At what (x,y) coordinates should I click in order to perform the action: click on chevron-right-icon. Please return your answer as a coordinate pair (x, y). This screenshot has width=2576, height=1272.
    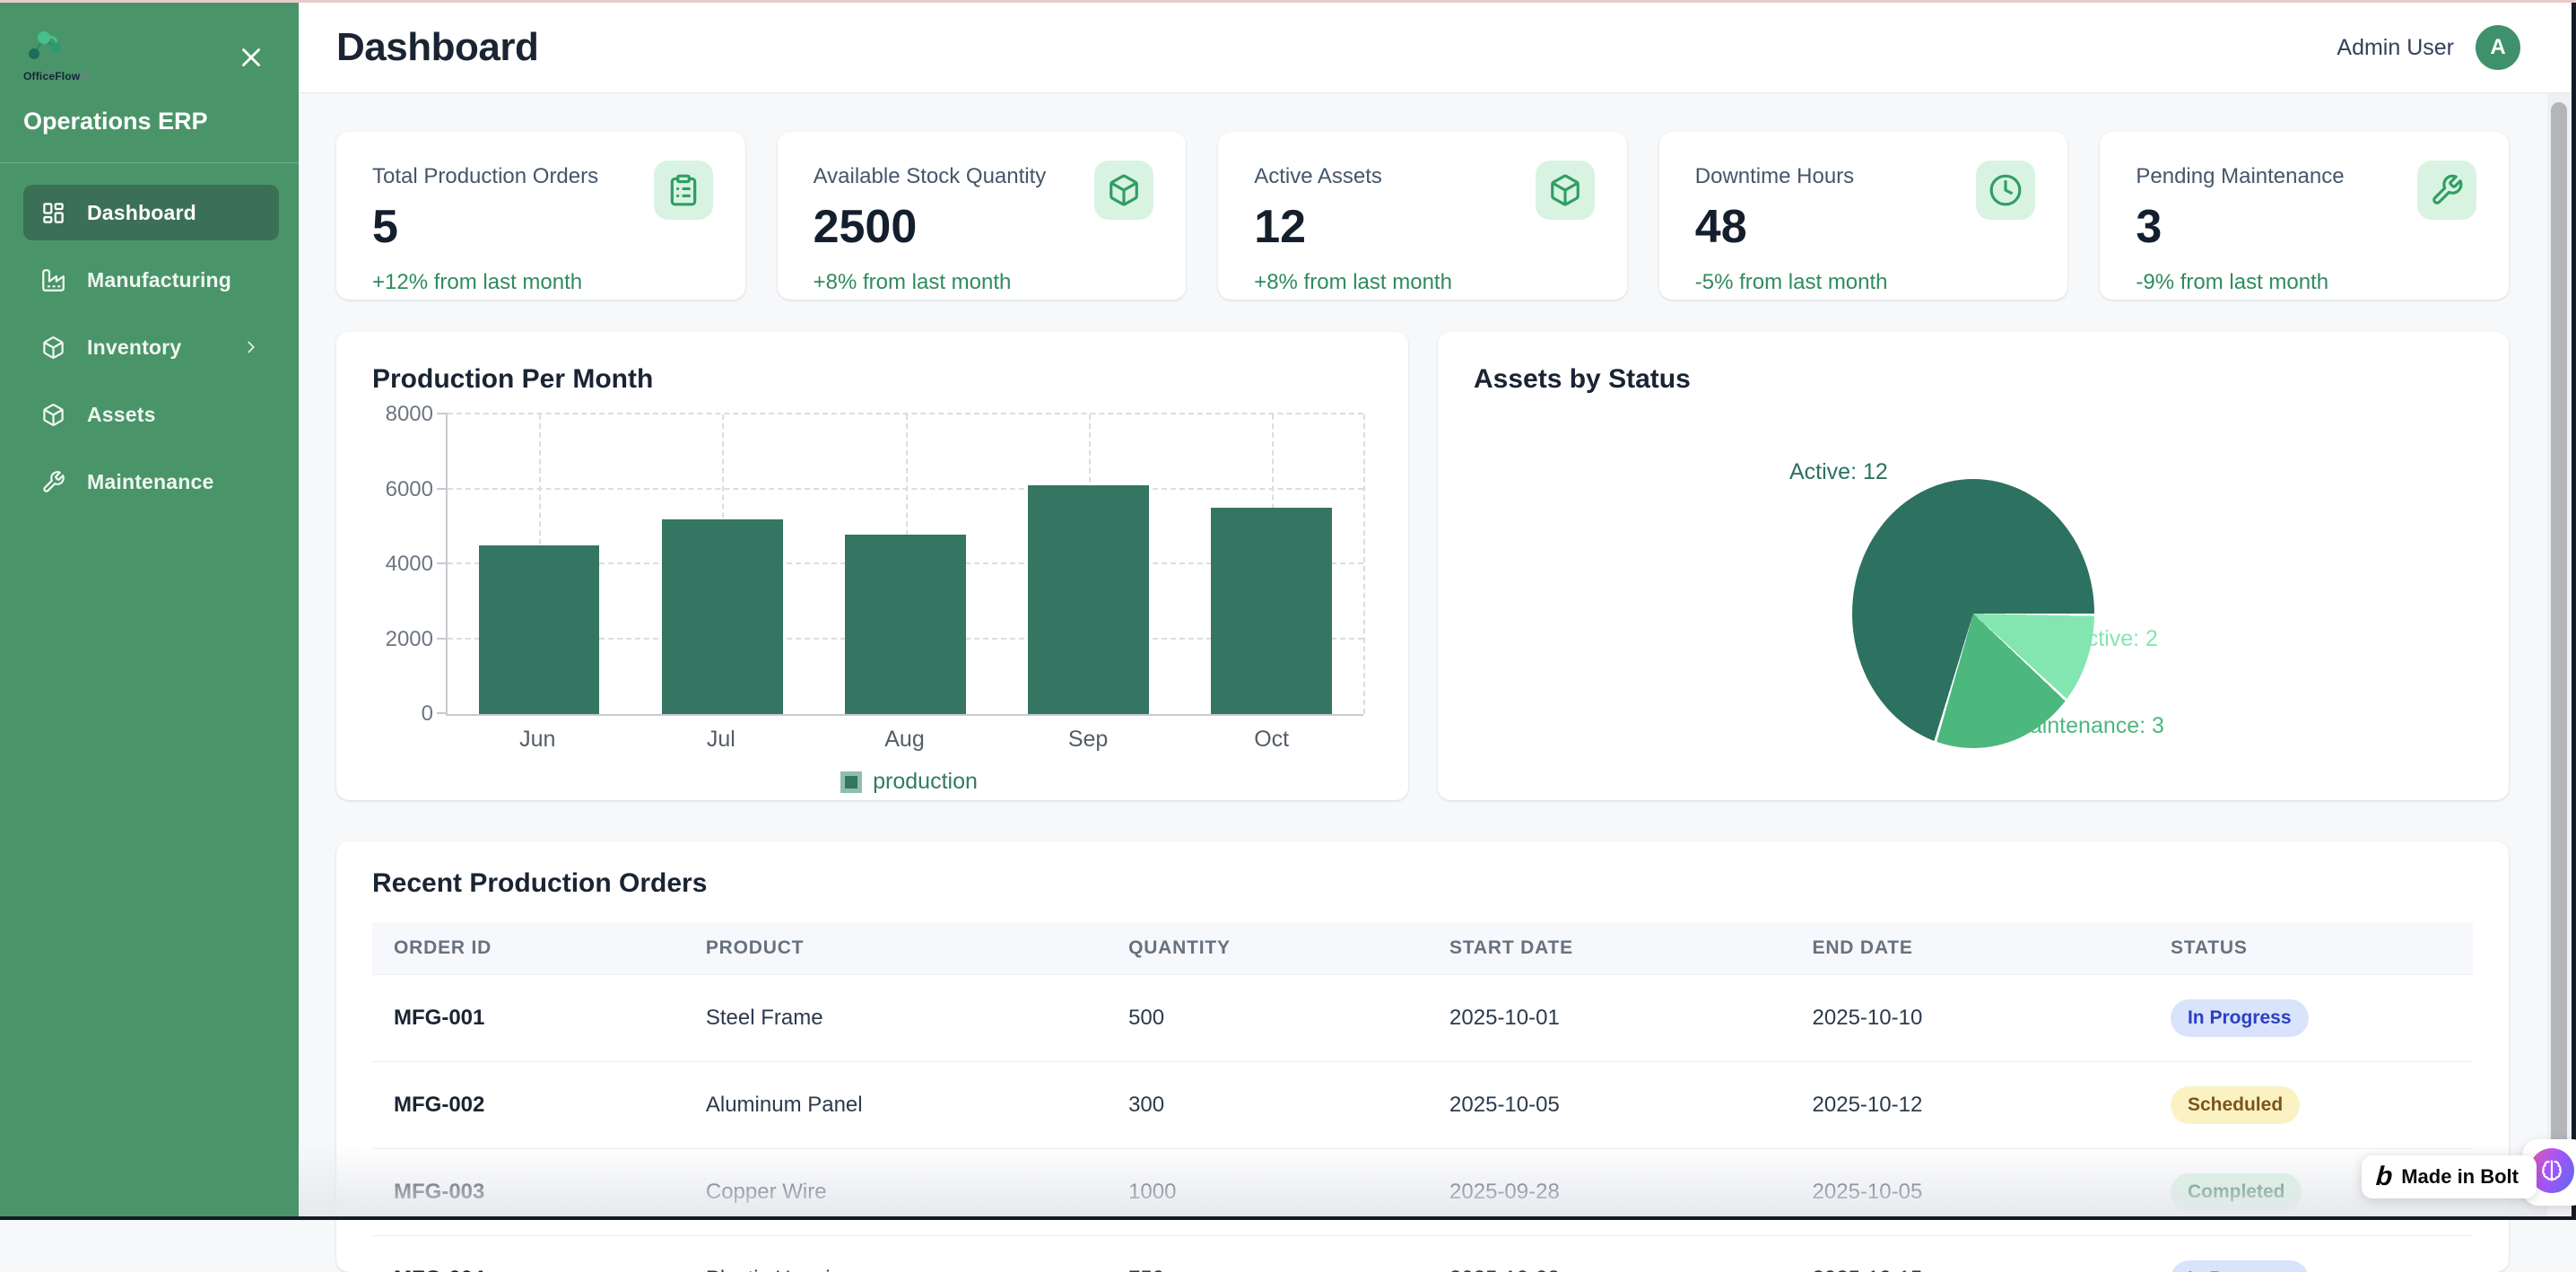
    Looking at the image, I should click on (251, 347).